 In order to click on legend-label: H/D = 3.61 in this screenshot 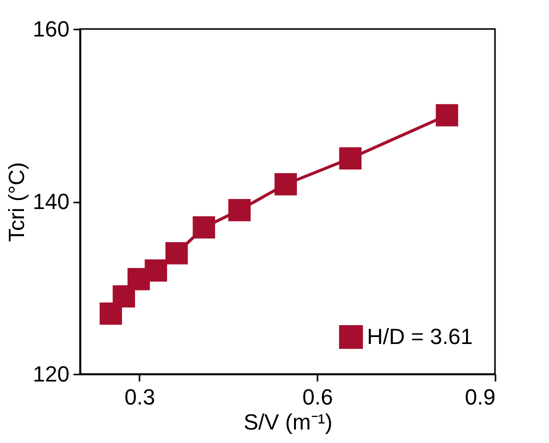, I will do `click(420, 336)`.